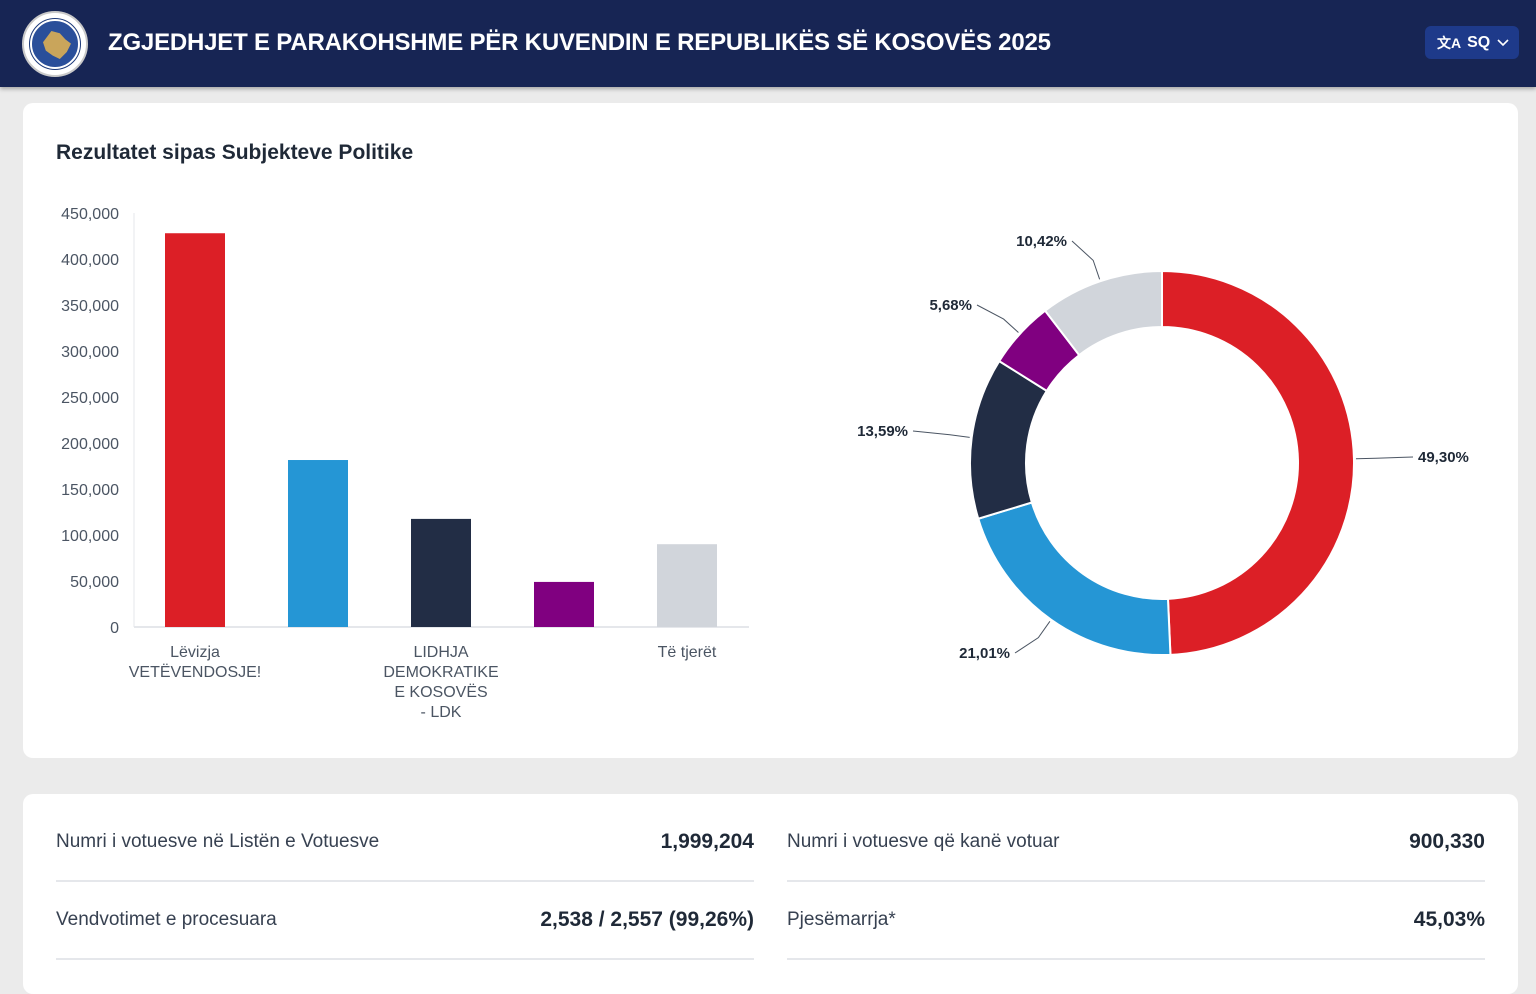 The image size is (1536, 994). What do you see at coordinates (882, 431) in the screenshot?
I see `slice-label: 13,59%` at bounding box center [882, 431].